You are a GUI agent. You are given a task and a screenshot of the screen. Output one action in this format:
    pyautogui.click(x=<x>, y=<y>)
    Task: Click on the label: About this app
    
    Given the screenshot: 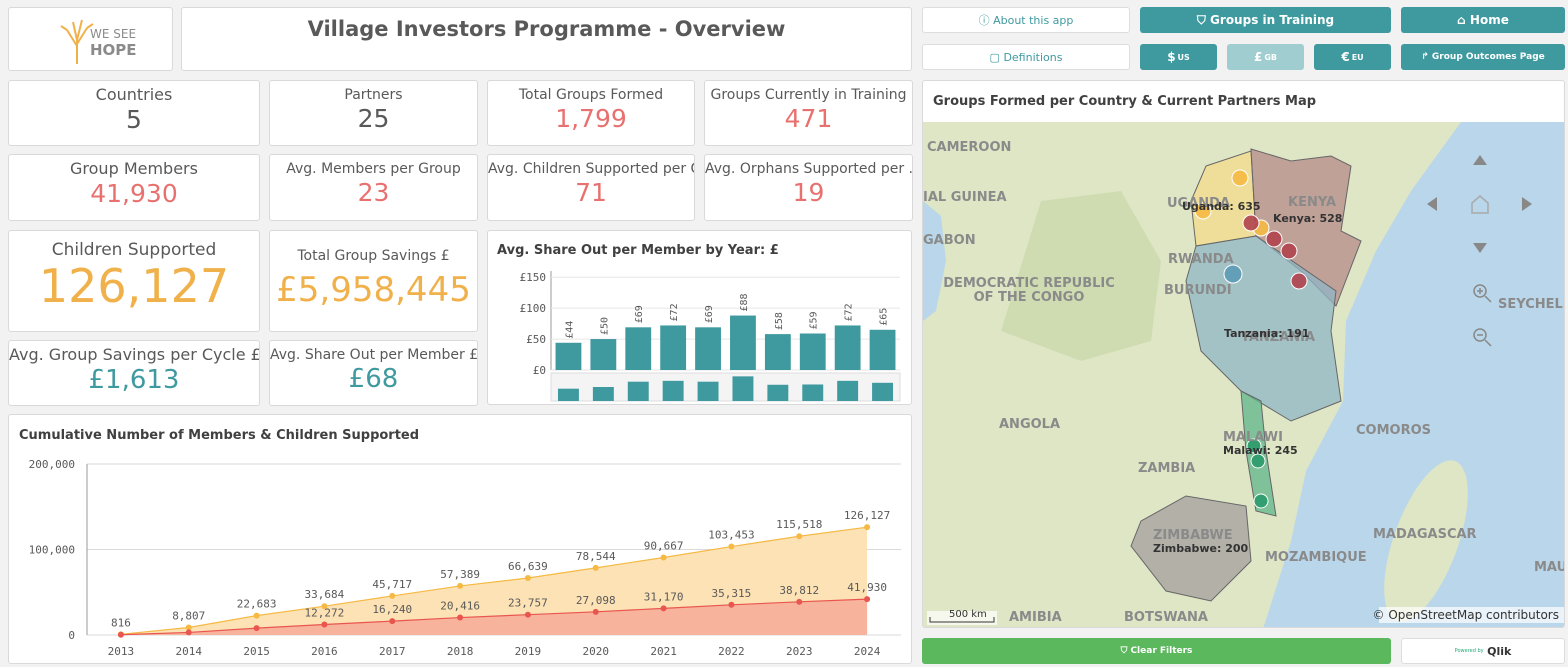 What is the action you would take?
    pyautogui.click(x=1033, y=20)
    